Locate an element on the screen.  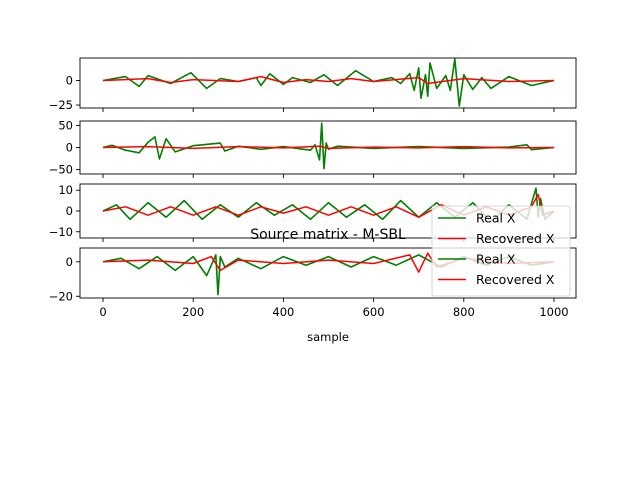
subplot-1: 0 −25 is located at coordinates (313, 84).